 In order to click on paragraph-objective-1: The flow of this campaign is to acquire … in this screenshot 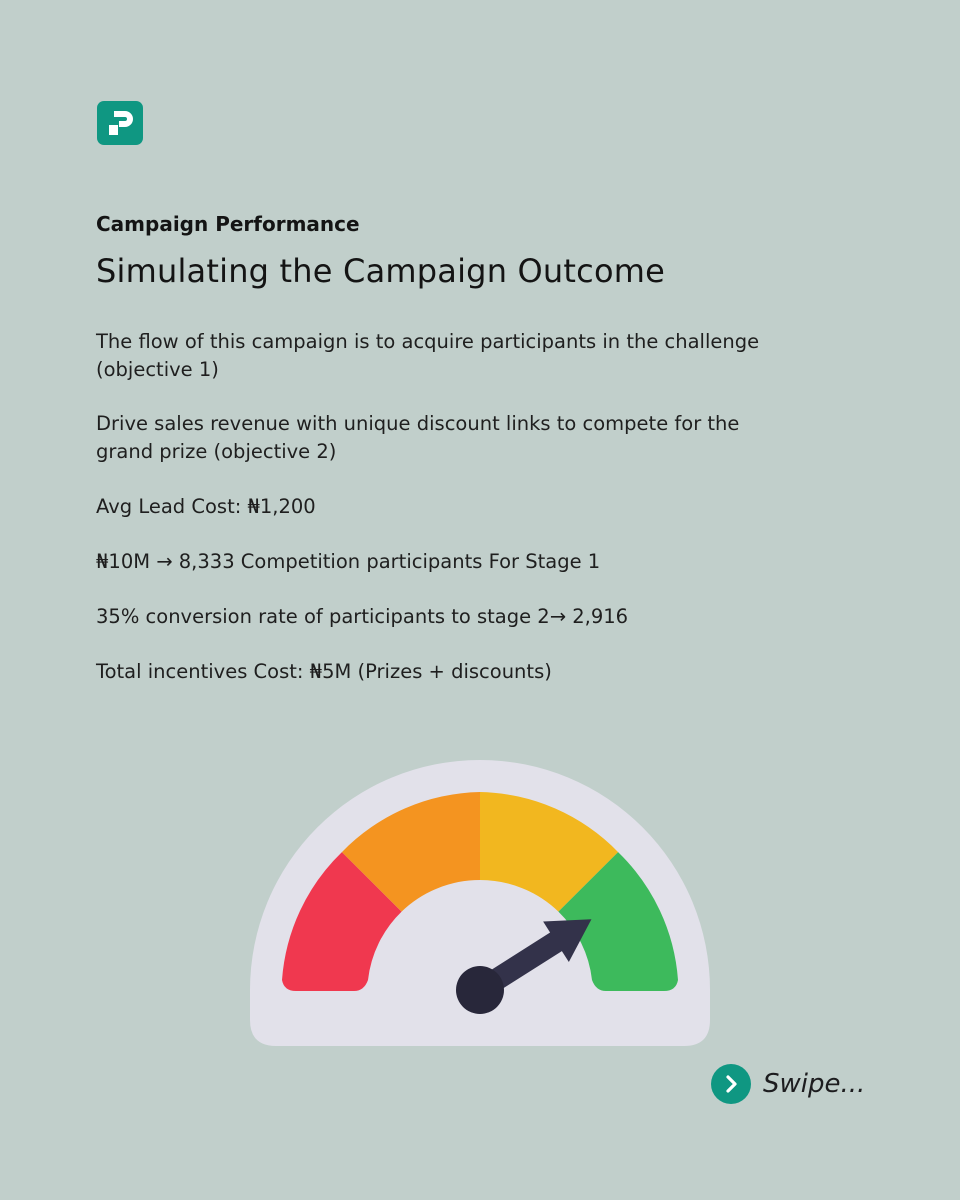, I will do `click(428, 355)`.